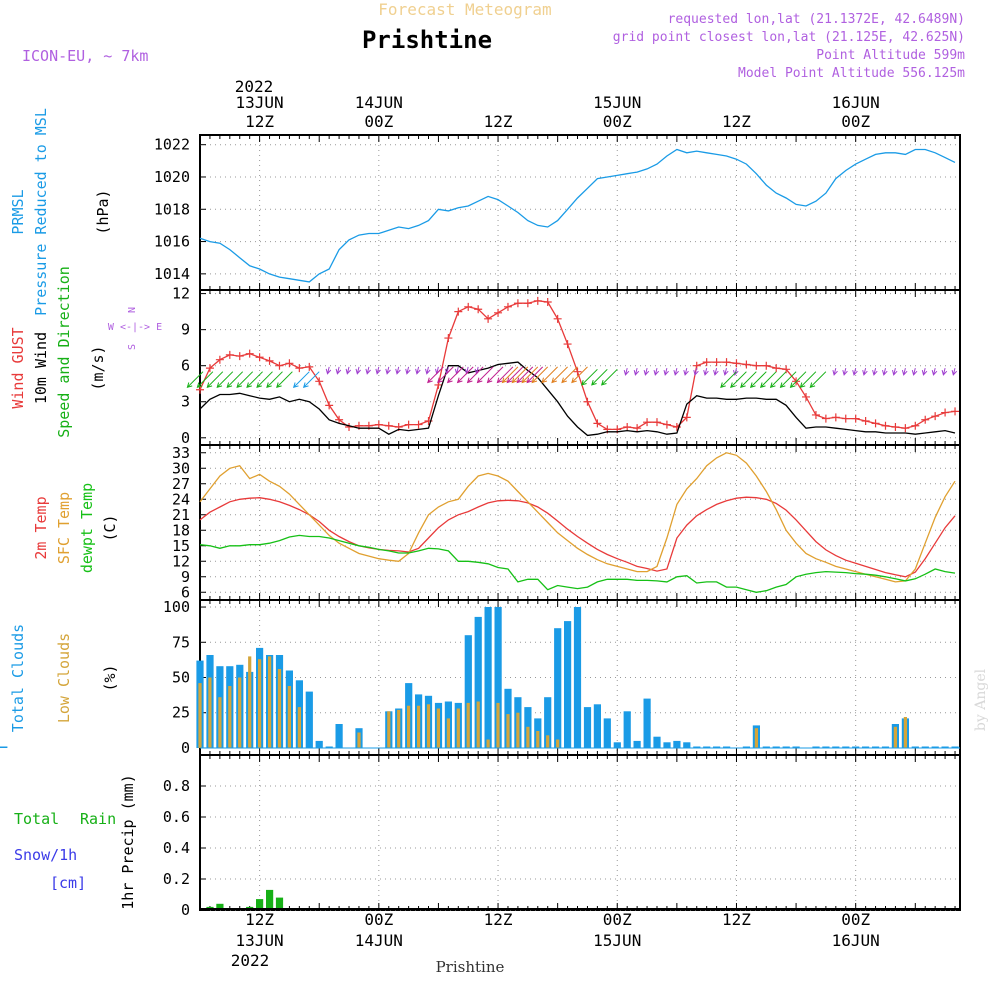 The image size is (1000, 1000). I want to click on precip-unit: 1hr Precip (mm), so click(128, 841).